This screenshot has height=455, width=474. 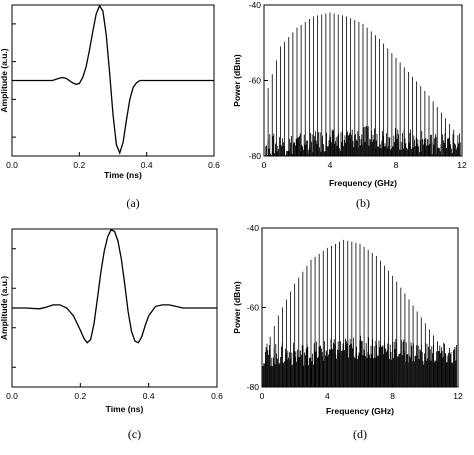 I want to click on panel-label: (a), so click(x=132, y=203).